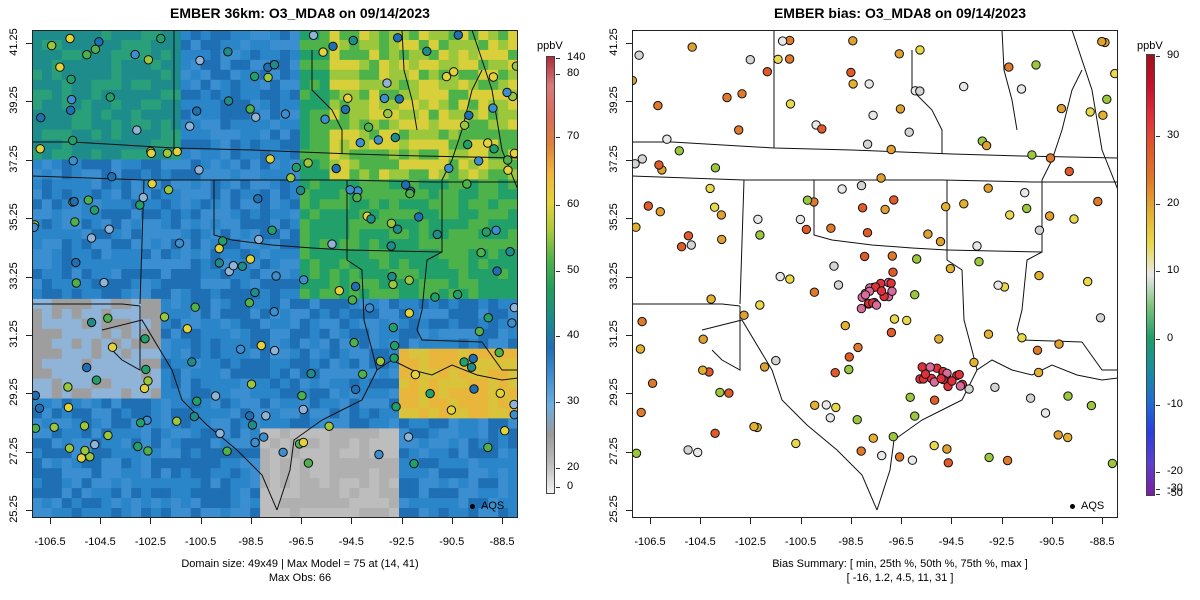  I want to click on colorbar-tick-label: -20, so click(1175, 470).